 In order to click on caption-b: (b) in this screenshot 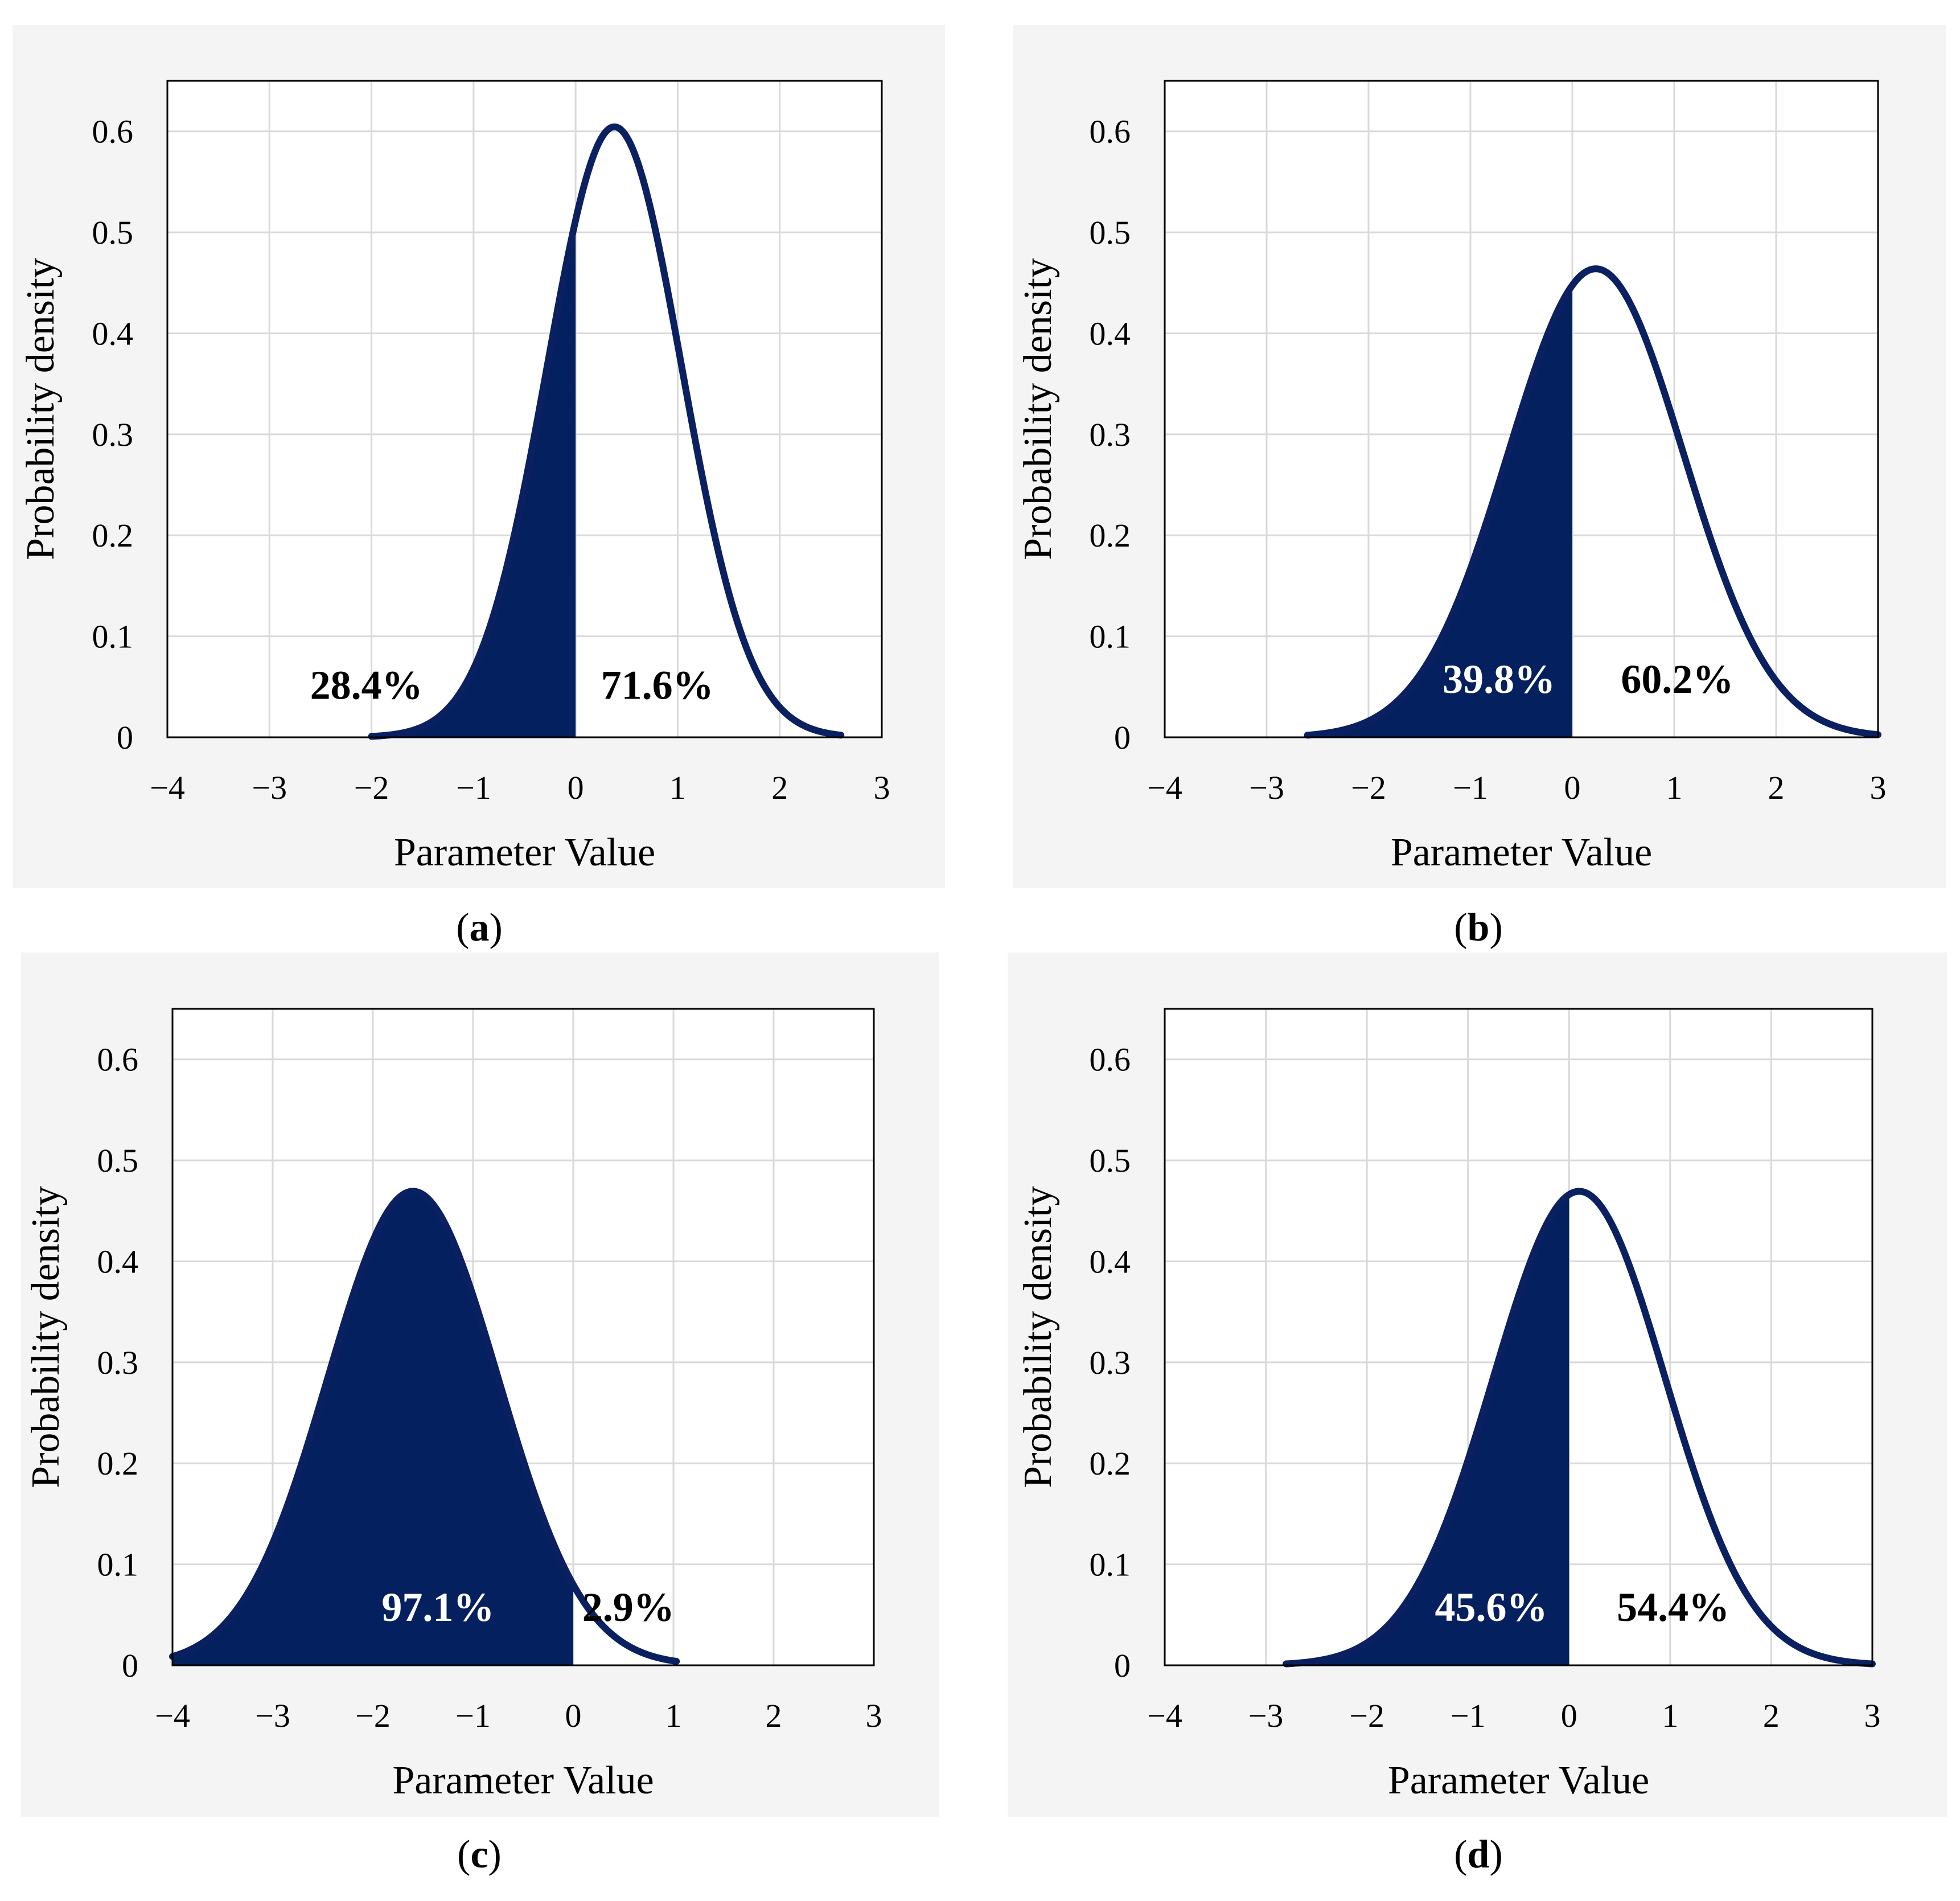, I will do `click(1478, 928)`.